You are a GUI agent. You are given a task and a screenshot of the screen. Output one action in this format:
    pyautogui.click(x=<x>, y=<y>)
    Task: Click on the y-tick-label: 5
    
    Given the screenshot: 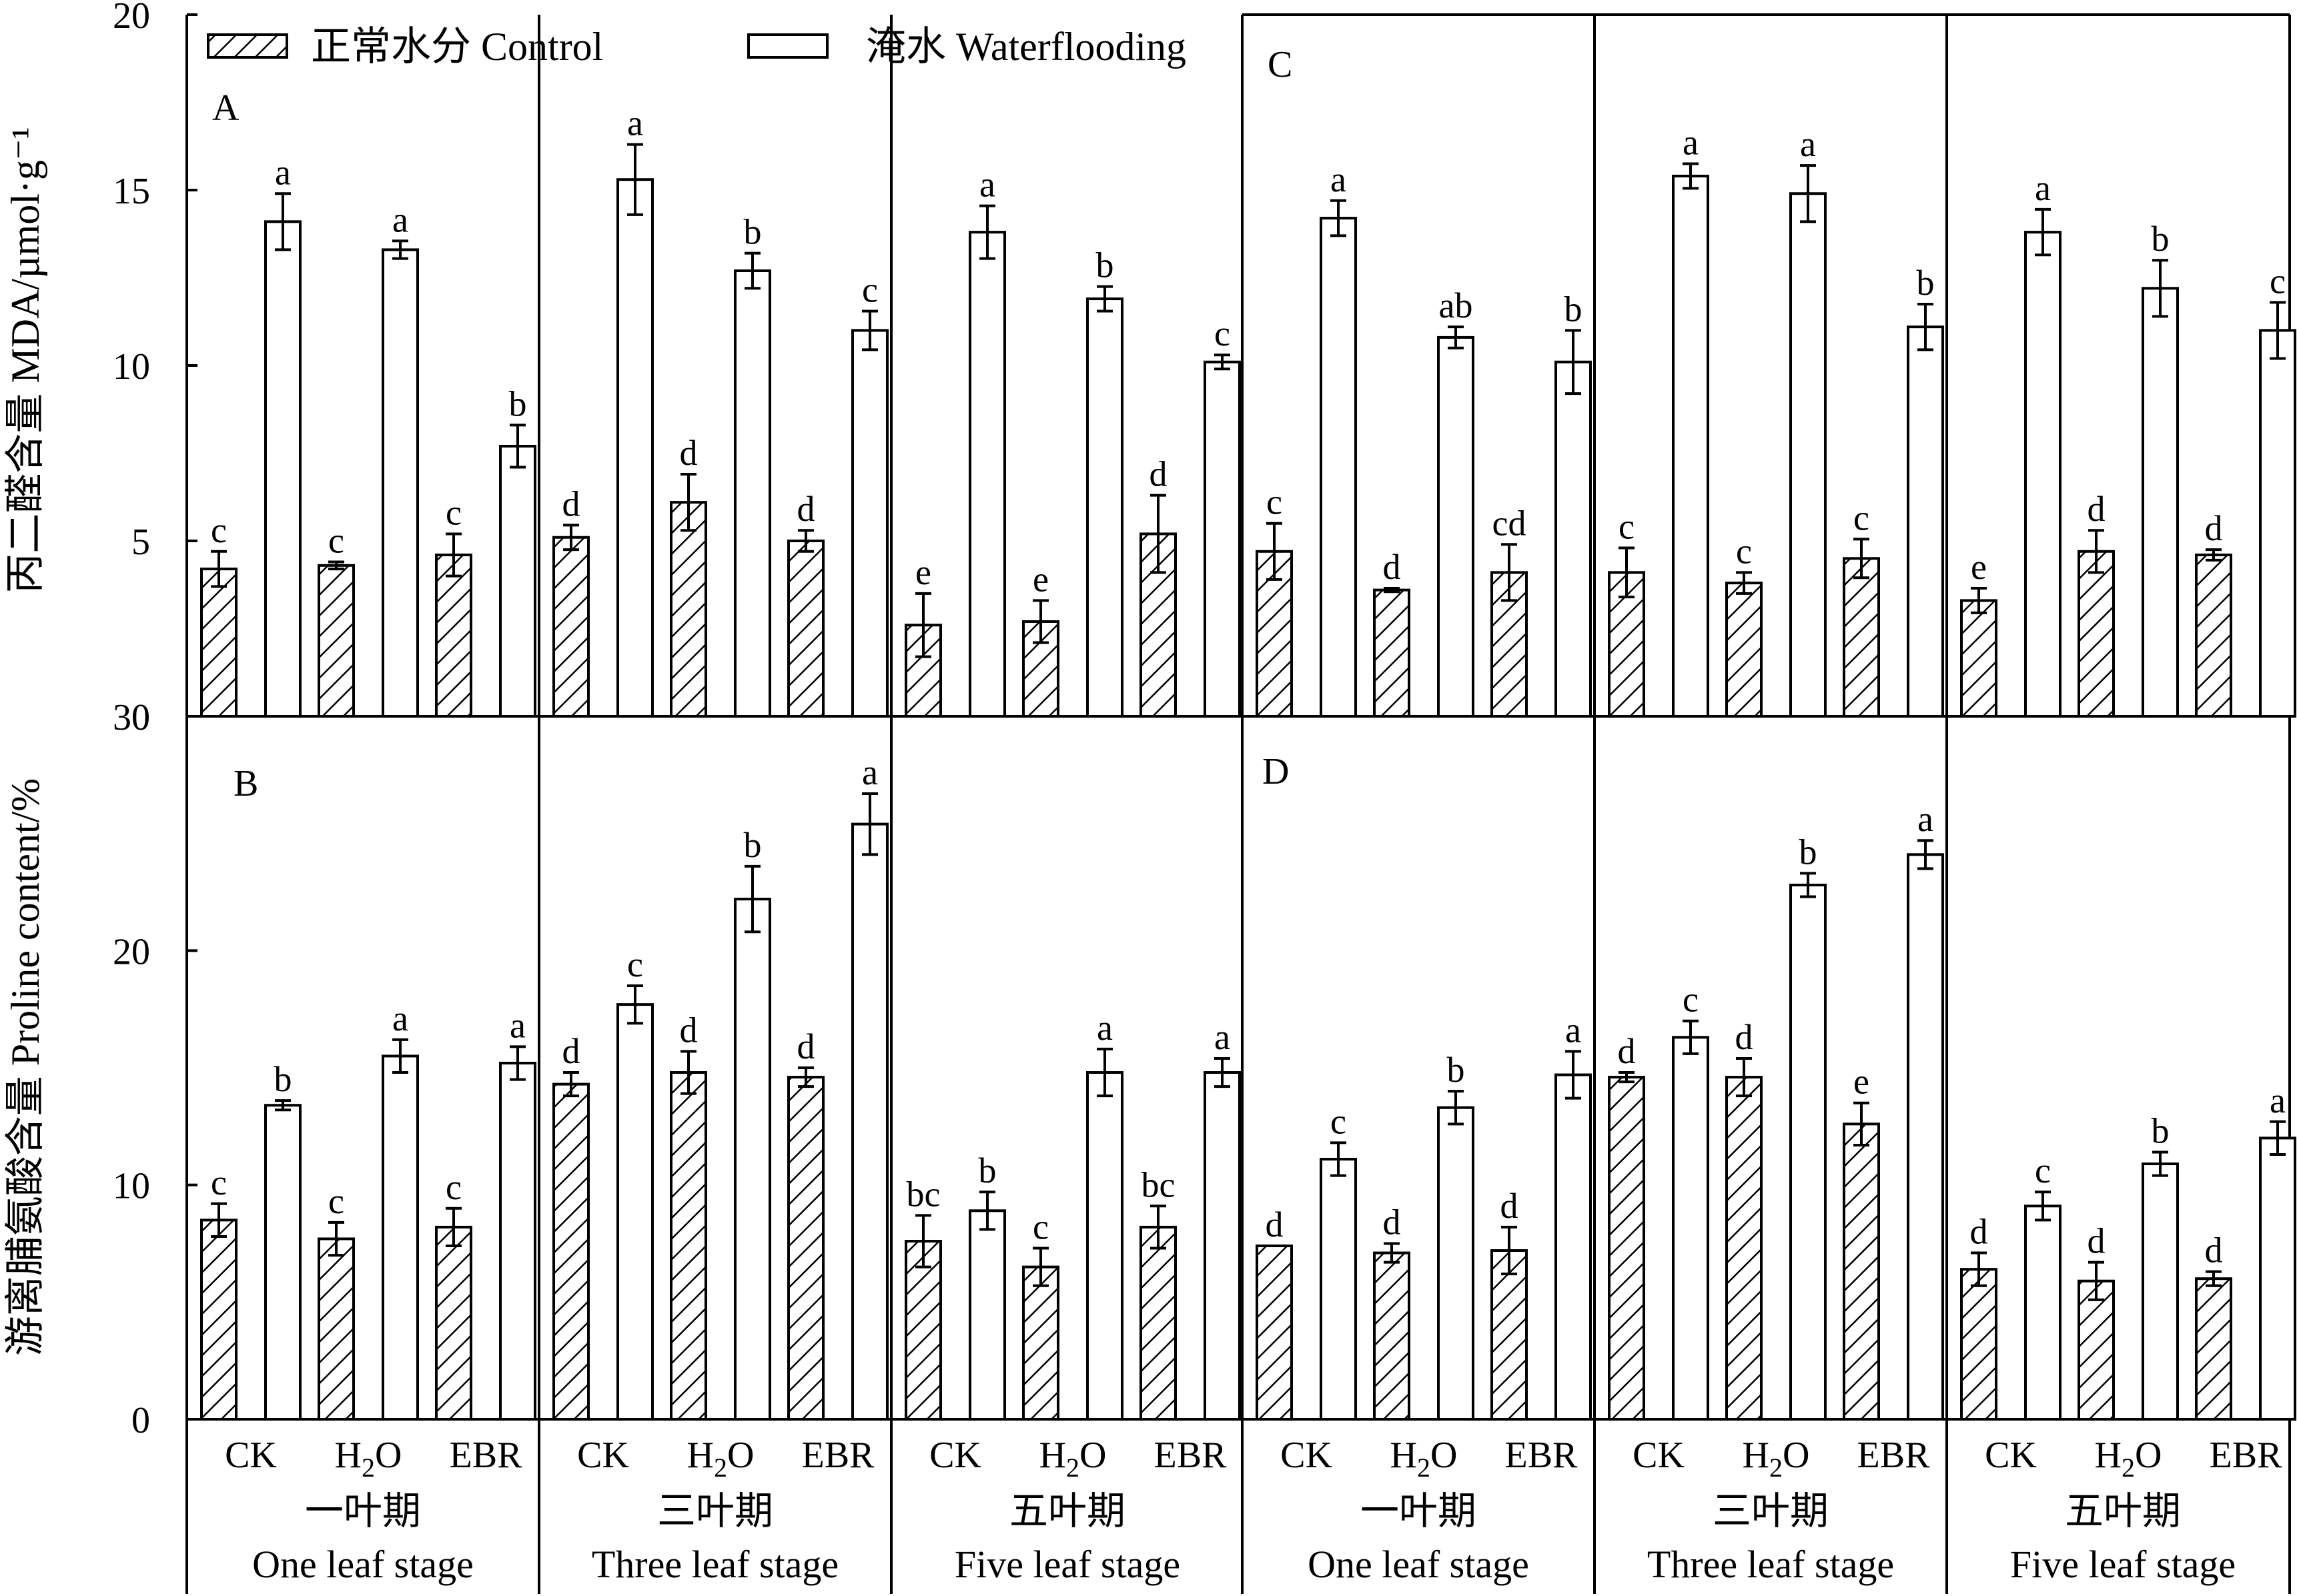 What is the action you would take?
    pyautogui.click(x=140, y=542)
    